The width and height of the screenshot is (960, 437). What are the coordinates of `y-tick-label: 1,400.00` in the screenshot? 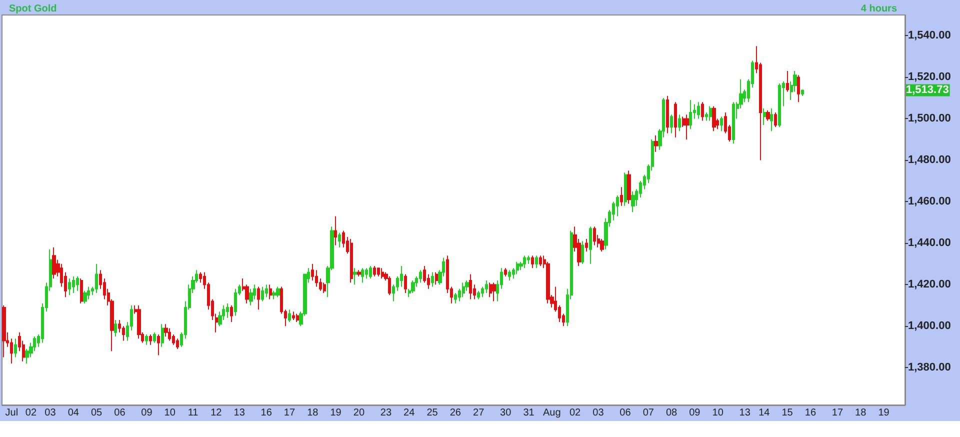 It's located at (929, 326).